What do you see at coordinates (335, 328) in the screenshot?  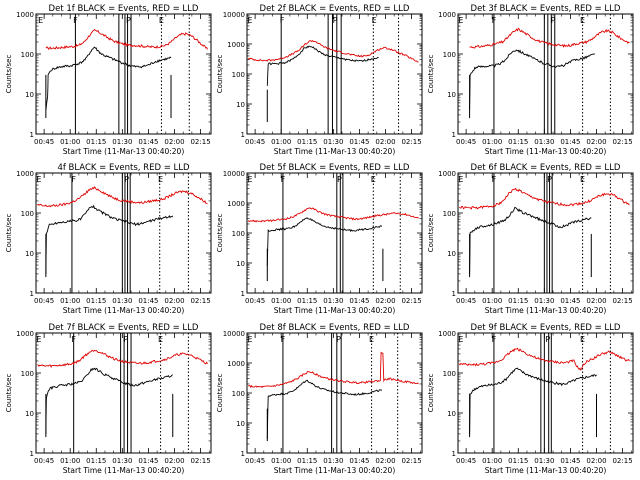 I see `panel-title: Det 8f BLACK = Events, RED = LLD` at bounding box center [335, 328].